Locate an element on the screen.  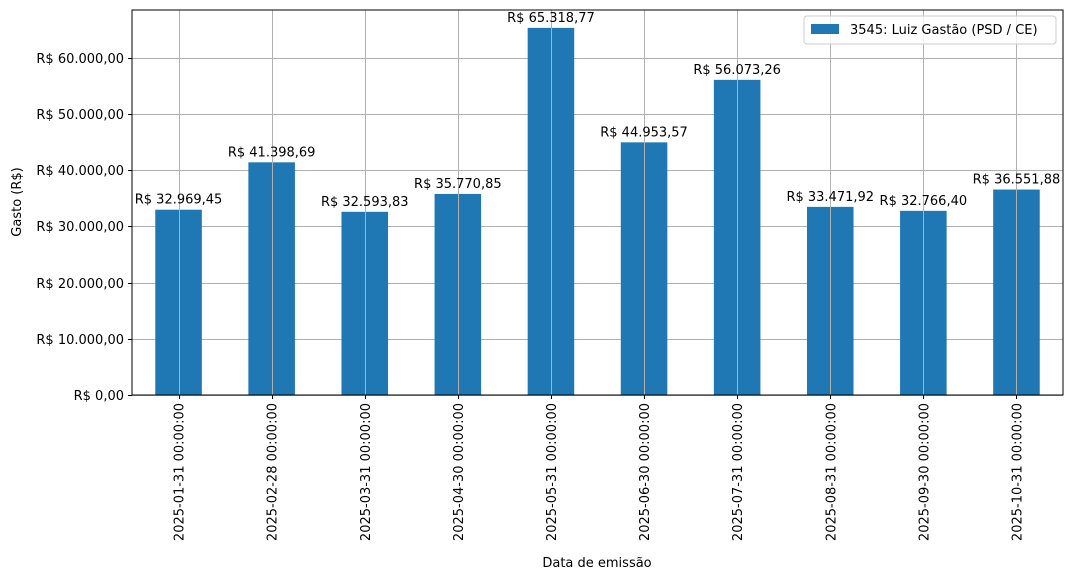
legend-entry-label: 3545: Luiz Gastão (PSD / CE) is located at coordinates (944, 30).